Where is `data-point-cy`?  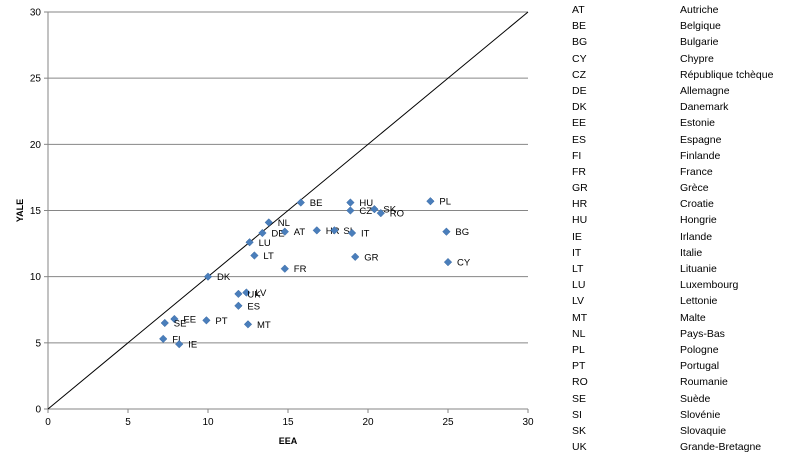 data-point-cy is located at coordinates (448, 262).